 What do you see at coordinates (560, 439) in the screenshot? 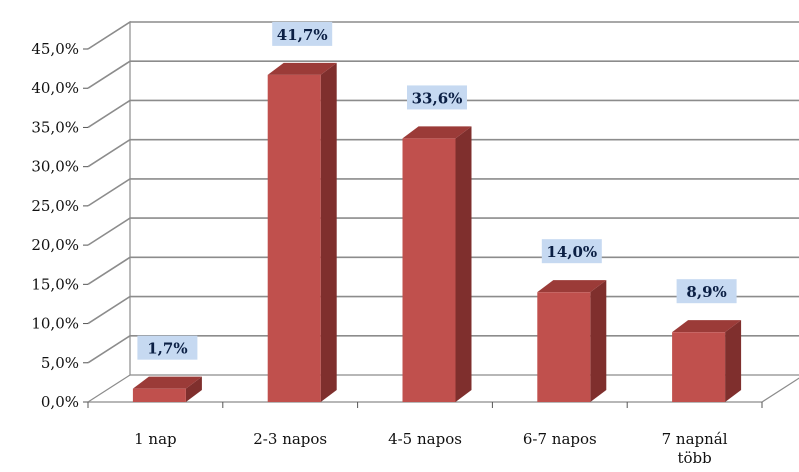
I see `category-label: 6-7 napos` at bounding box center [560, 439].